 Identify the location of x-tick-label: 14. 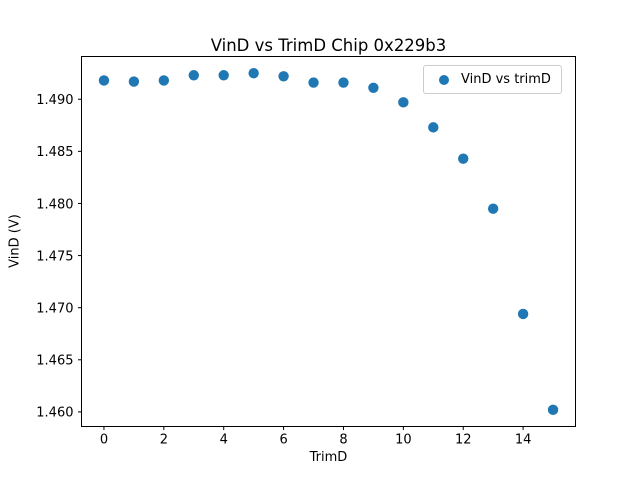
(523, 440).